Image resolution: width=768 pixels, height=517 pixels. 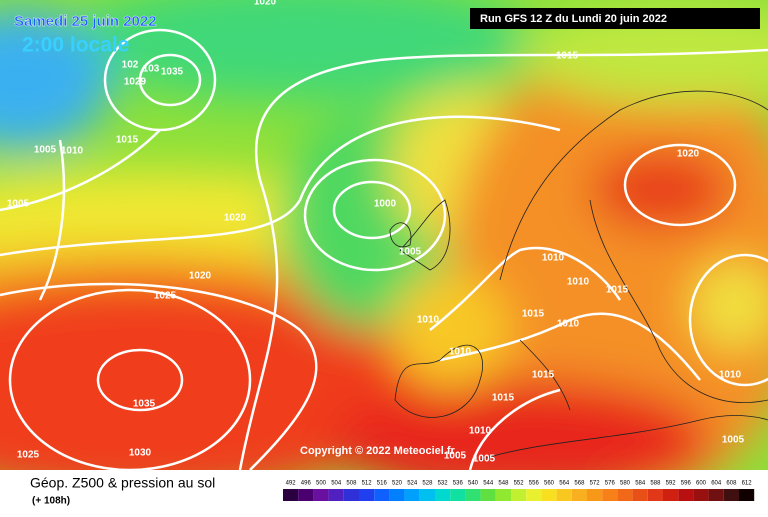 What do you see at coordinates (385, 204) in the screenshot?
I see `isobar-label: 1000` at bounding box center [385, 204].